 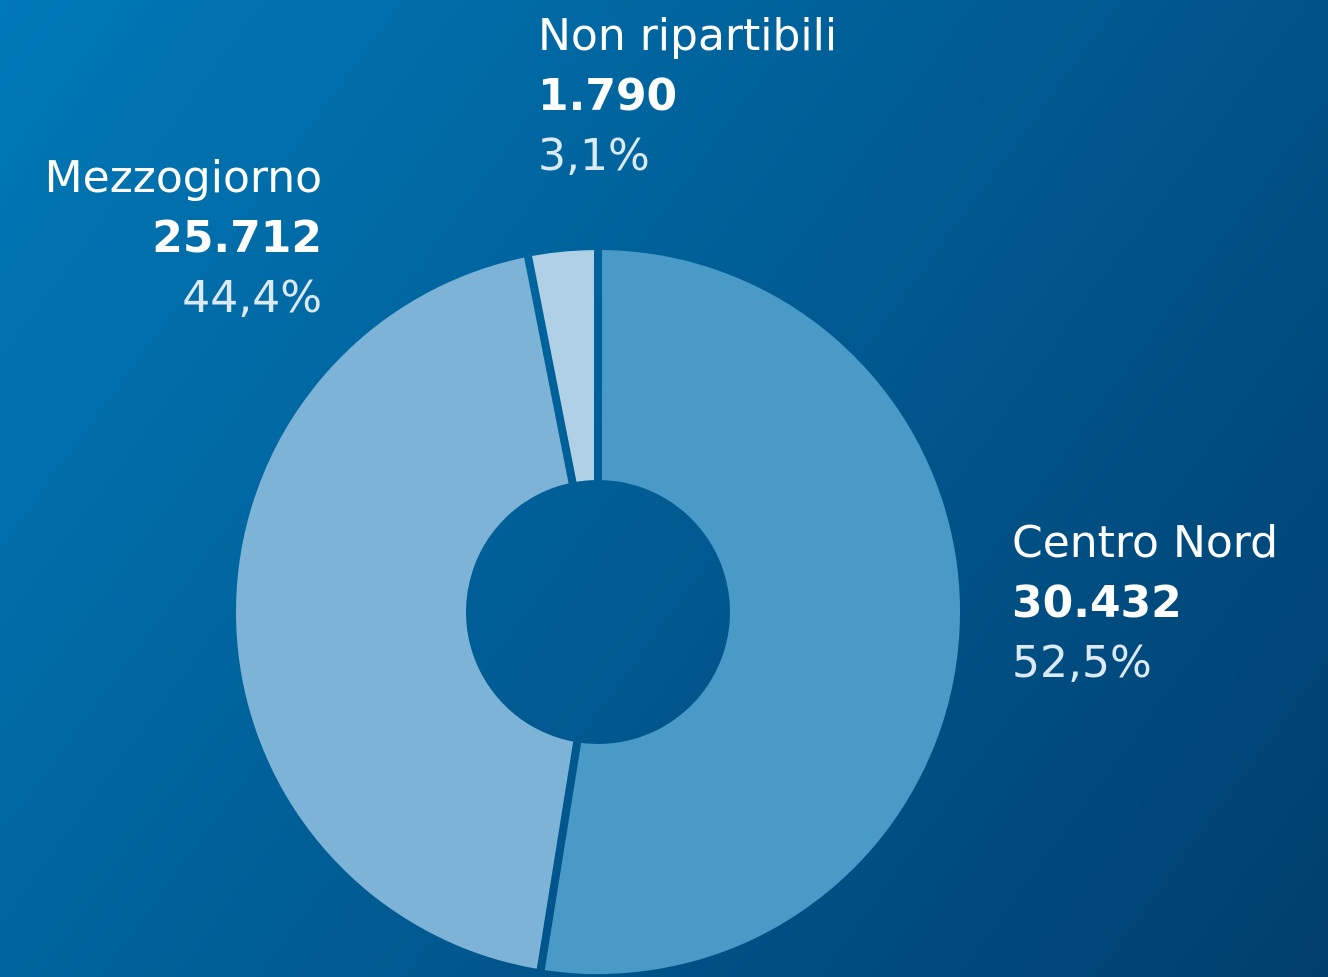 I want to click on value-label: 25.712, so click(x=237, y=237).